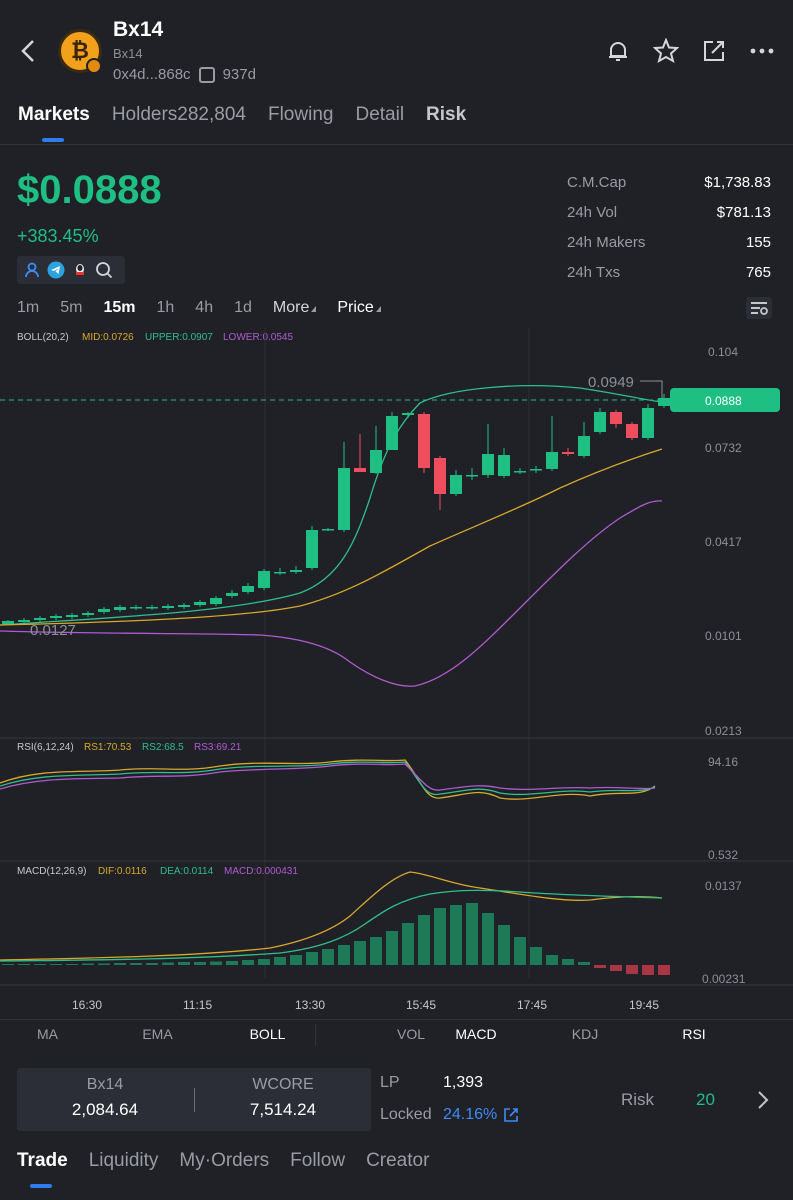 The width and height of the screenshot is (793, 1200). I want to click on base-reserve: Bx14 2,084.64, so click(105, 1098).